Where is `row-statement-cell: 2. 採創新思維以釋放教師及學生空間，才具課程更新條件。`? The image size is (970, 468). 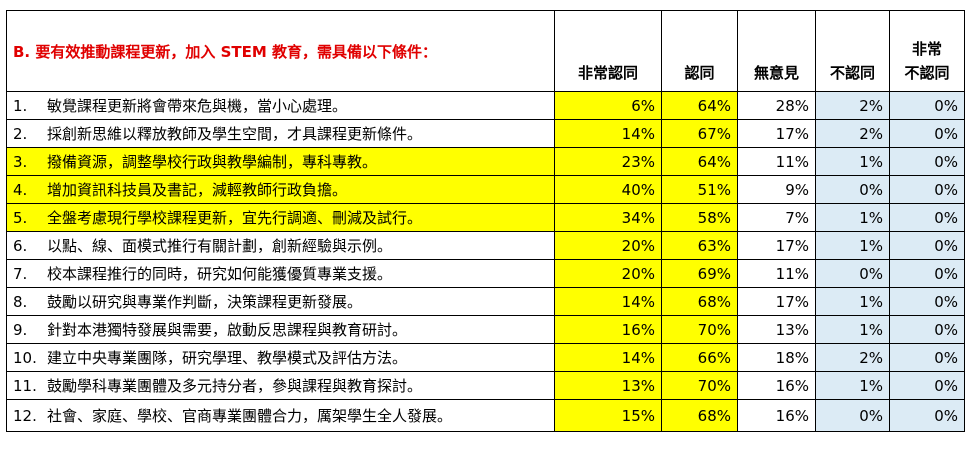
row-statement-cell: 2. 採創新思維以釋放教師及學生空間，才具課程更新條件。 is located at coordinates (280, 133).